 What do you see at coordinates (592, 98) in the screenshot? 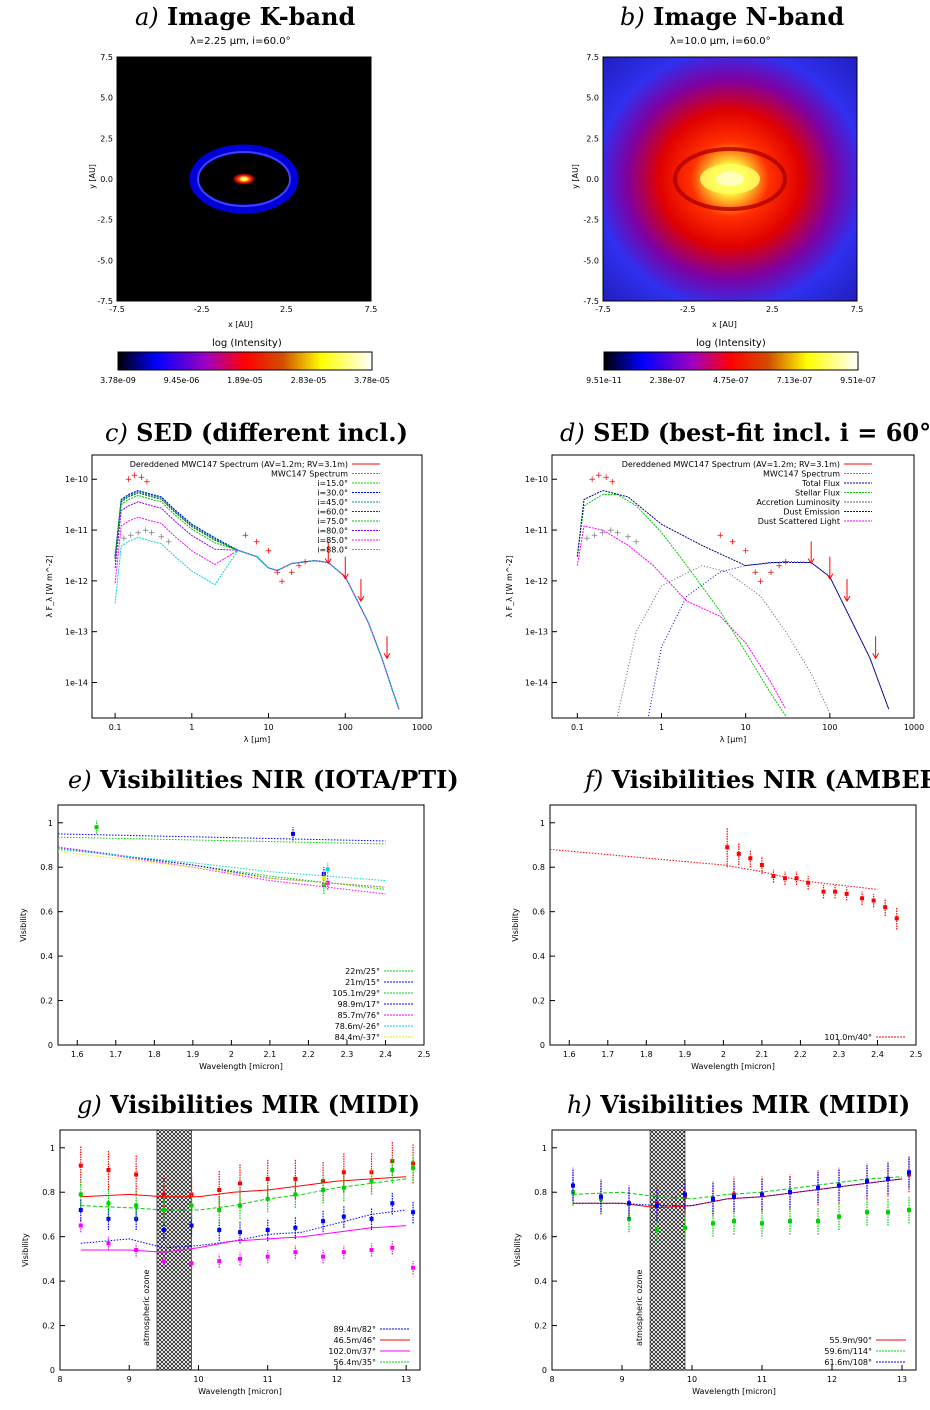
I see `image-b-ytick-1: 5.0` at bounding box center [592, 98].